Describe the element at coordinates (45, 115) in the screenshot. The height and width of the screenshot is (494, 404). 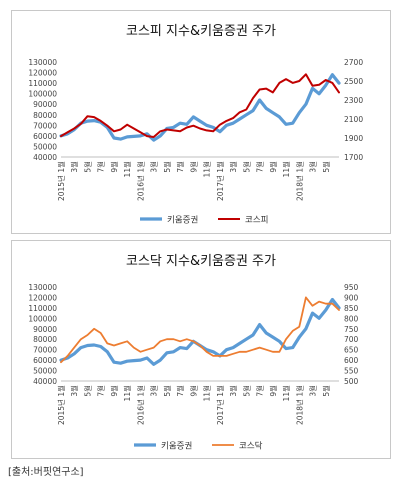
I see `kospi-left-tick-label: 80000` at that location.